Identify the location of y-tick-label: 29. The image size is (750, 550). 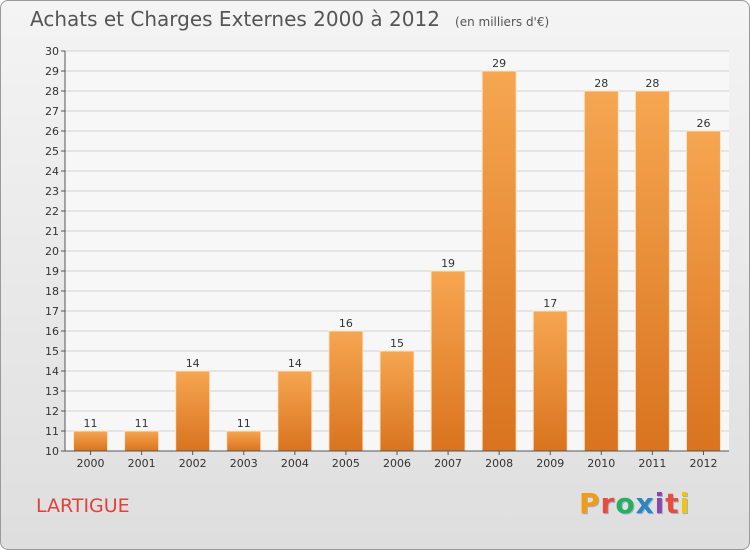
(52, 71).